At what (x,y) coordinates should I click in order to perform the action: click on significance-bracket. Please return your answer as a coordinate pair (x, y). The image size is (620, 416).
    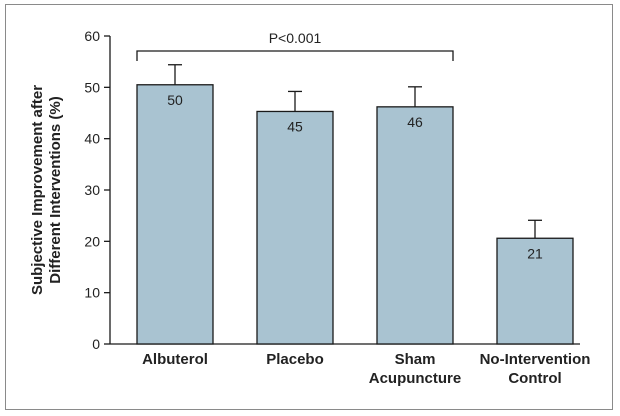
    Looking at the image, I should click on (295, 55).